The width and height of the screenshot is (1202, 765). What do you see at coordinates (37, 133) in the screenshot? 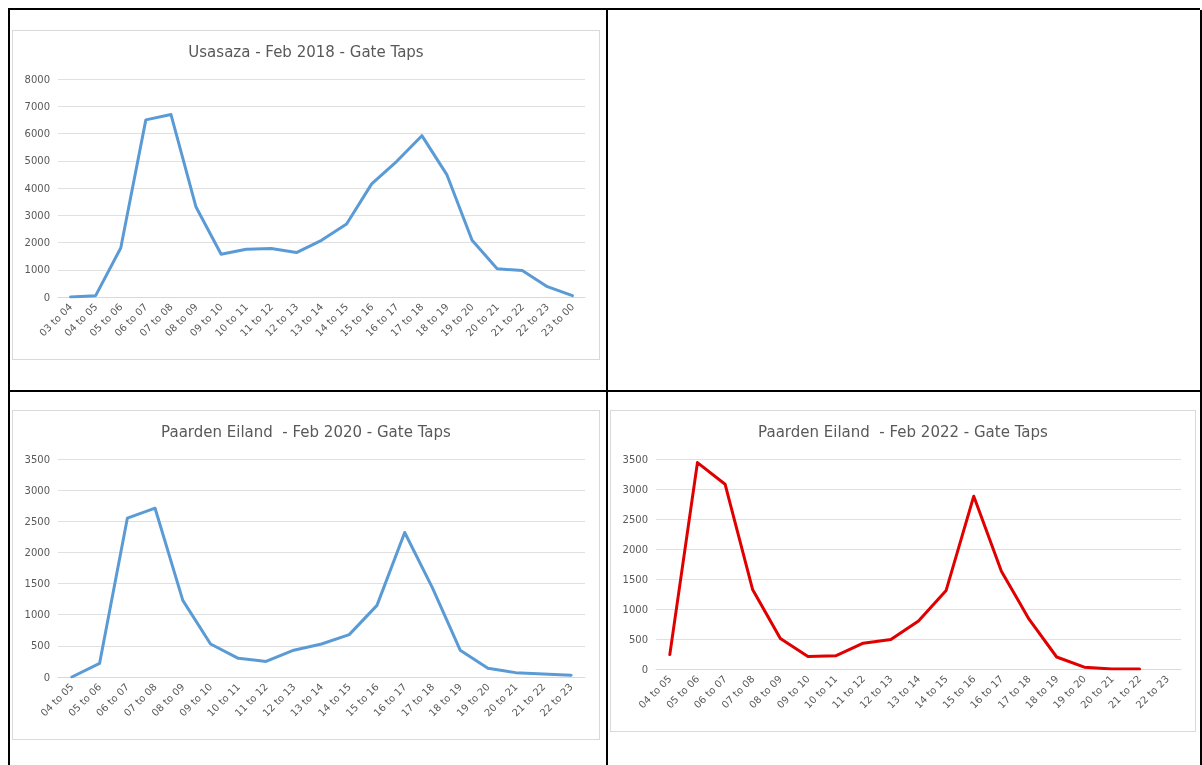
I see `y-tick-label: 6000` at bounding box center [37, 133].